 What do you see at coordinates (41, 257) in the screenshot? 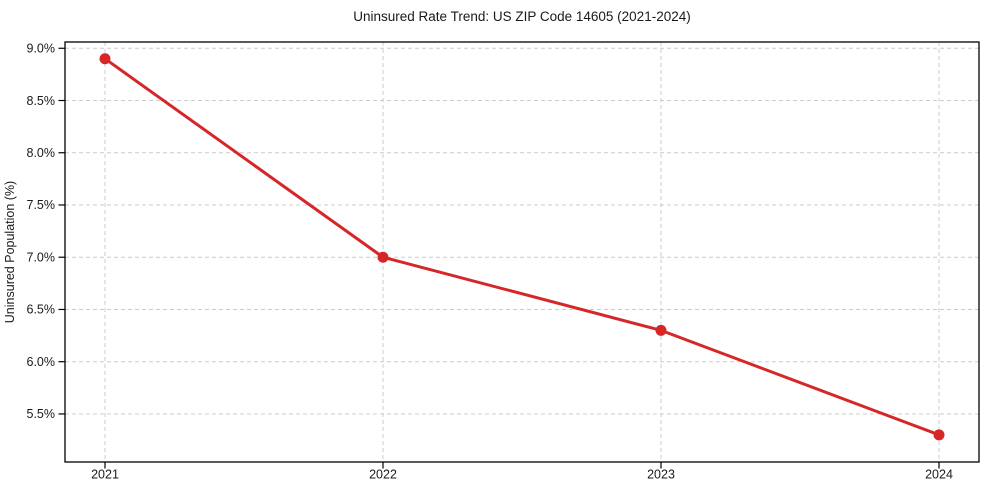
I see `y-tick-label: 7.0%` at bounding box center [41, 257].